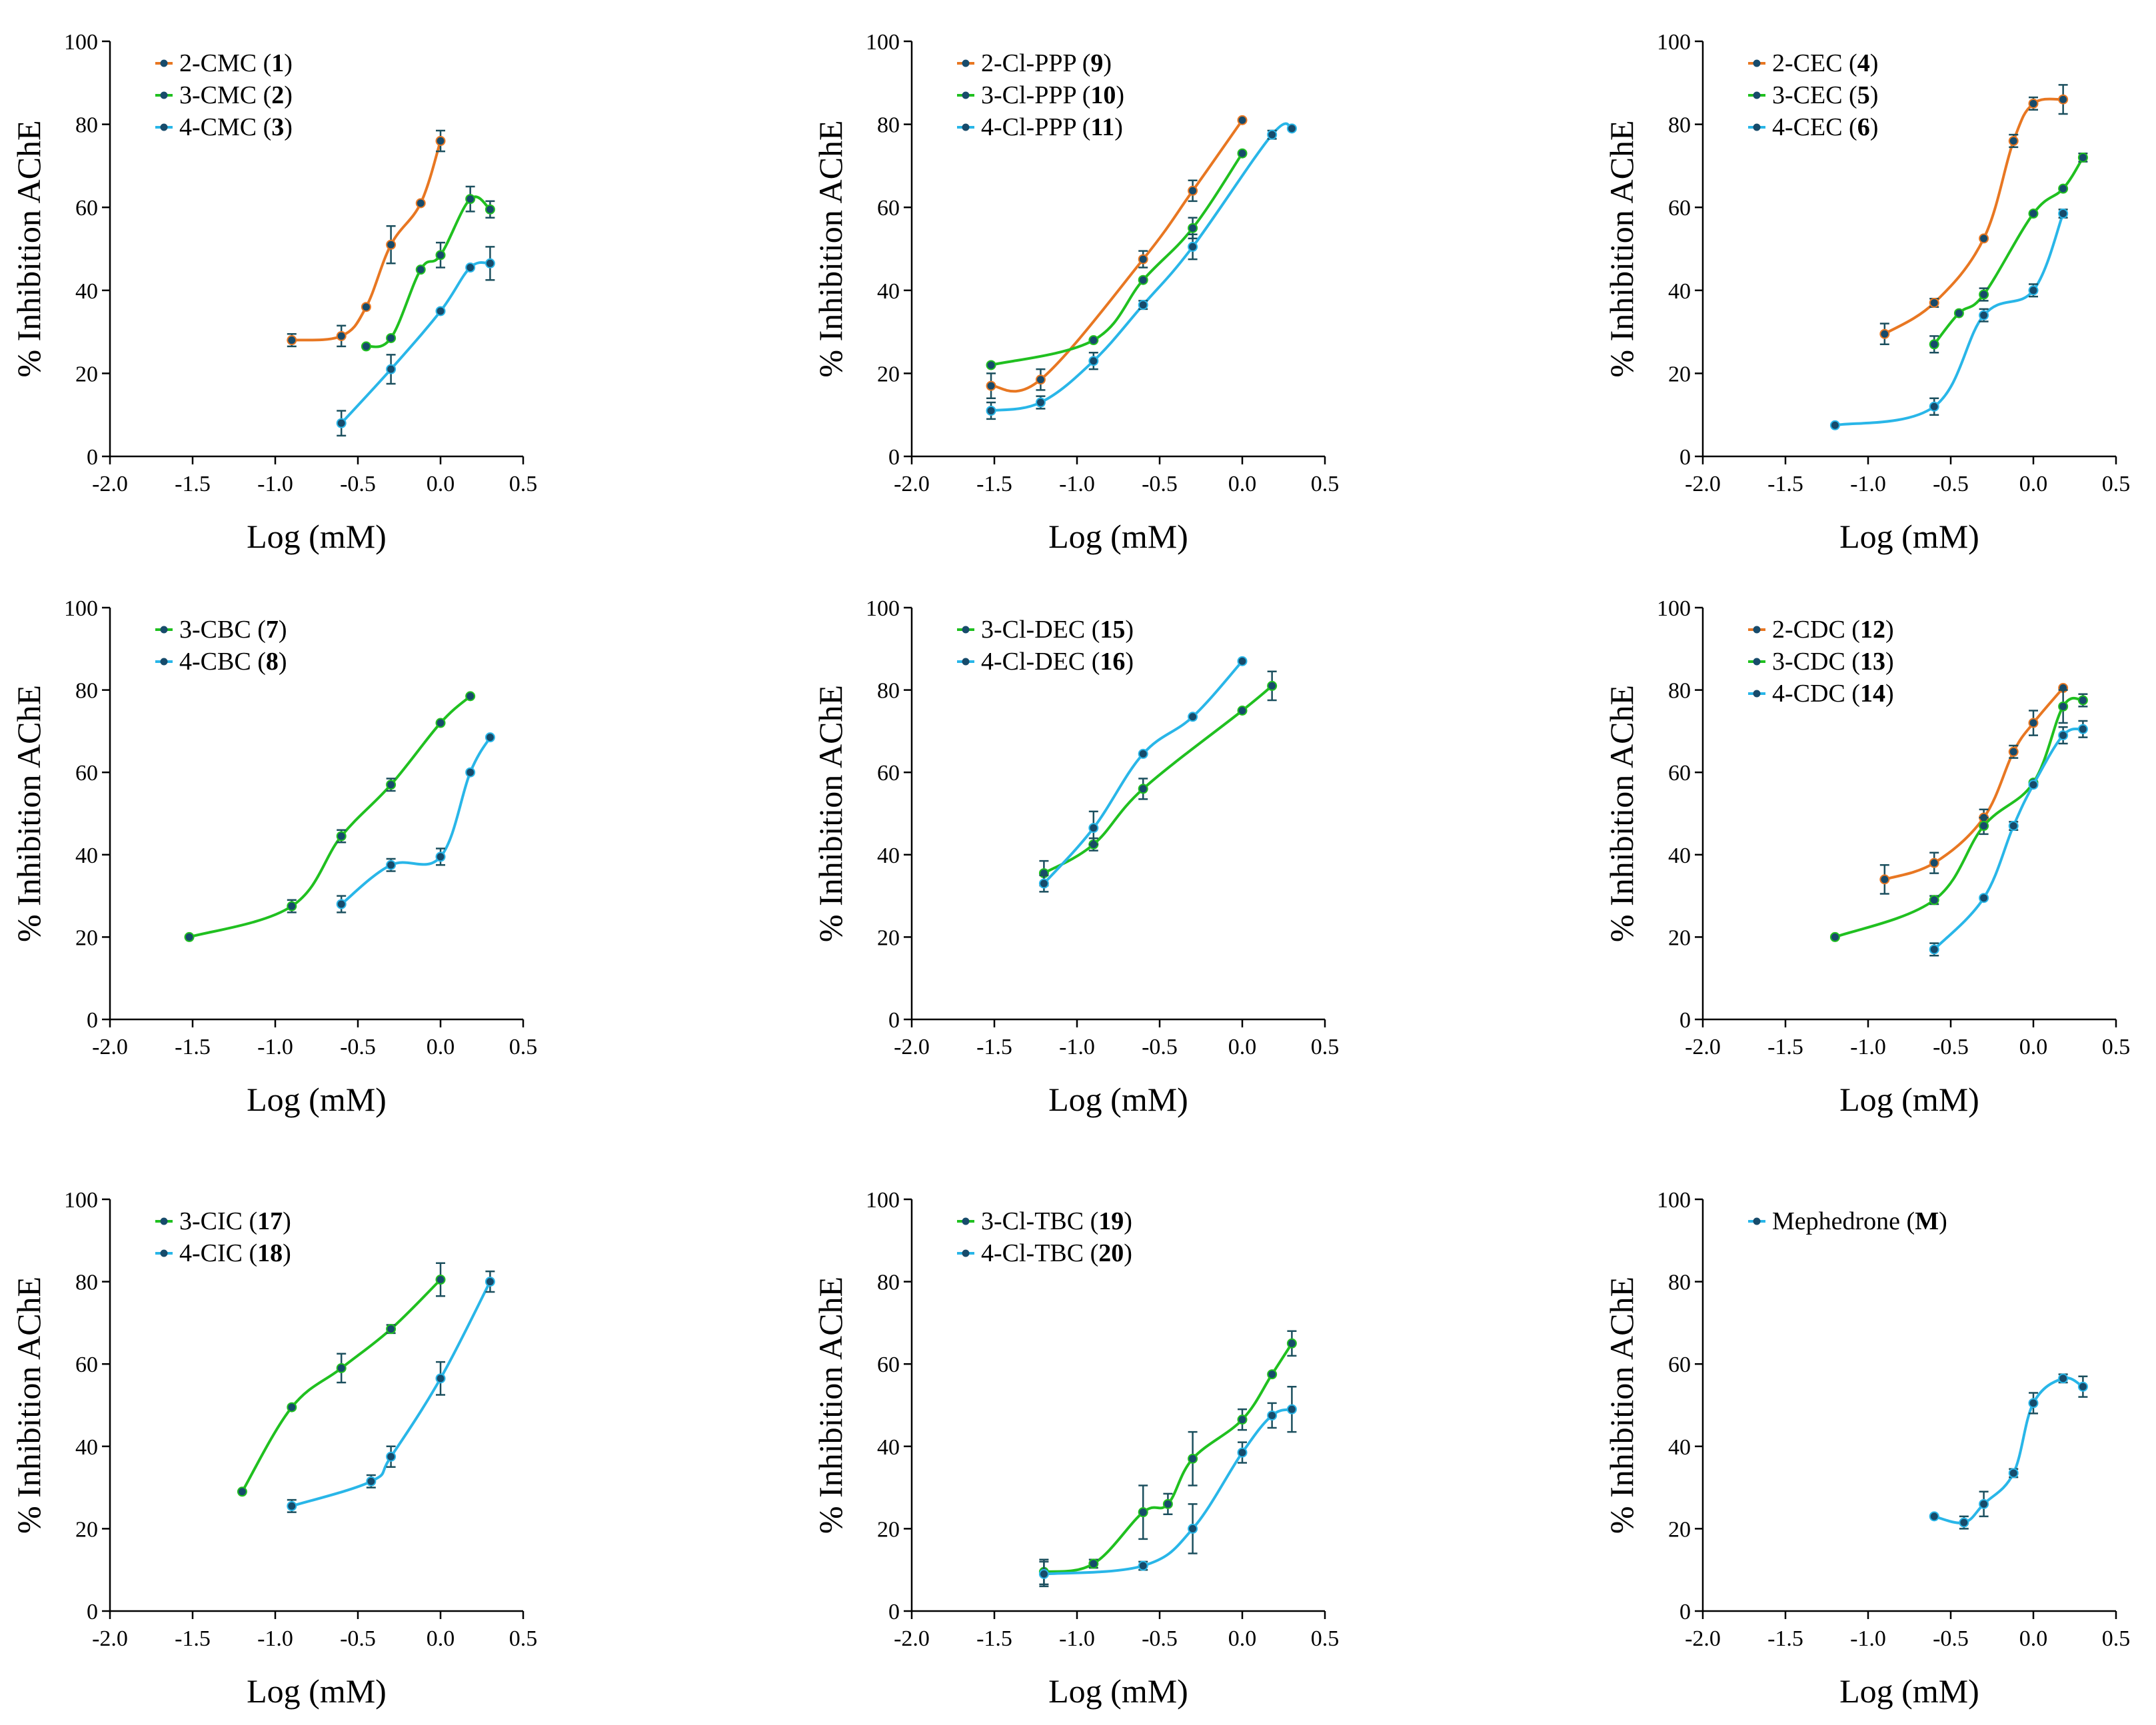  Describe the element at coordinates (1077, 1639) in the screenshot. I see `x-tick-label: -1.0` at that location.